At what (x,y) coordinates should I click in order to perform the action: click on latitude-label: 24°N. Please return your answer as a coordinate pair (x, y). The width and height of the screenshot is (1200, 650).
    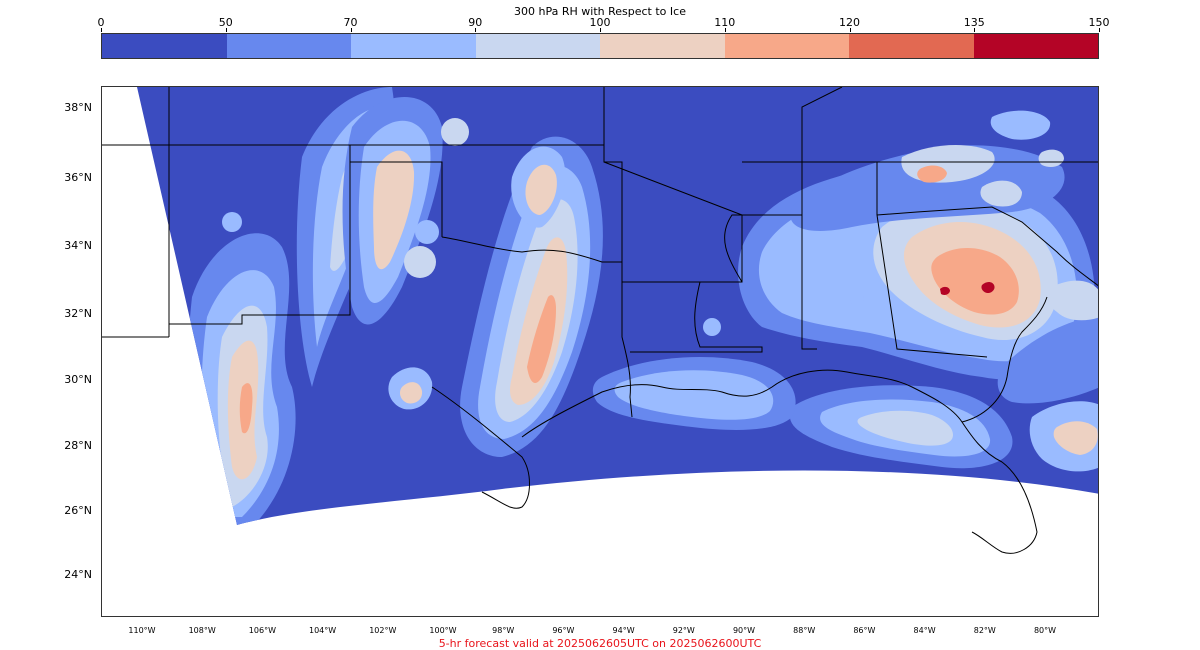
    Looking at the image, I should click on (78, 574).